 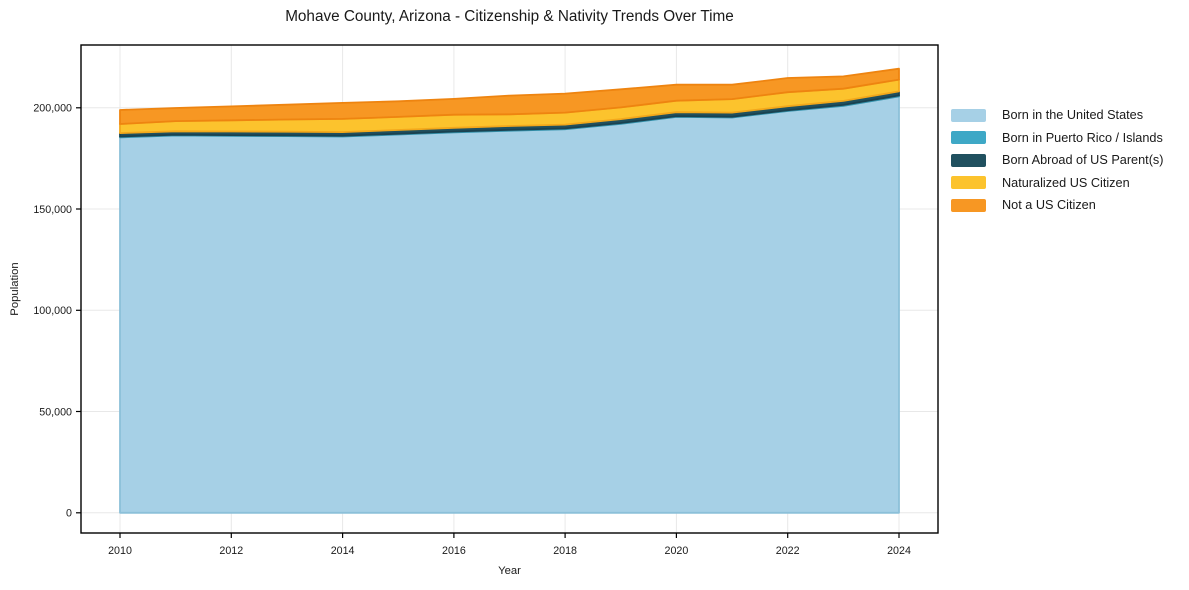 What do you see at coordinates (677, 551) in the screenshot?
I see `x-tick-label: 2020` at bounding box center [677, 551].